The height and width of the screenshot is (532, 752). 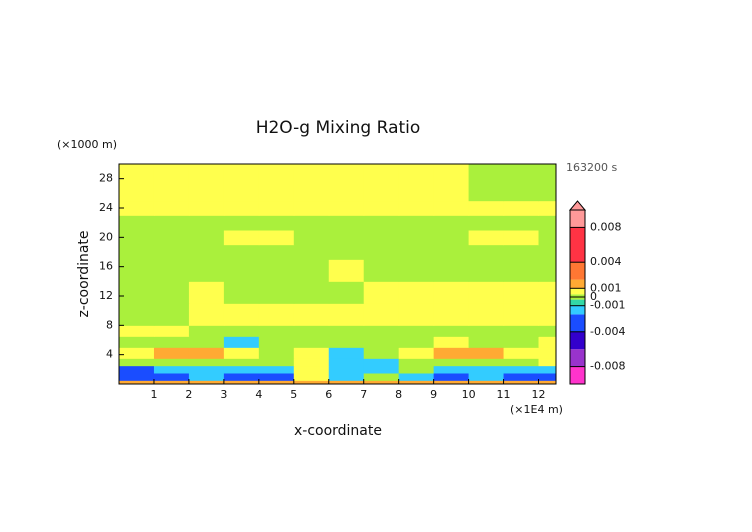 I want to click on y-tick-label: 4, so click(x=109, y=354).